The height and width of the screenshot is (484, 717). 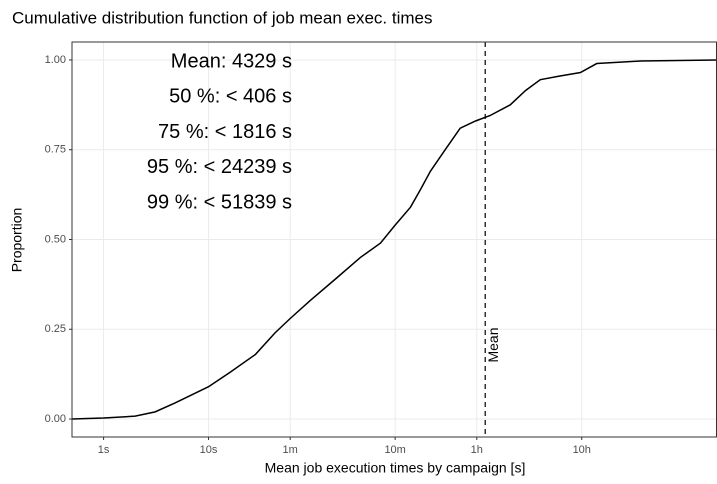 What do you see at coordinates (55, 239) in the screenshot?
I see `y-tick-label: 0.50` at bounding box center [55, 239].